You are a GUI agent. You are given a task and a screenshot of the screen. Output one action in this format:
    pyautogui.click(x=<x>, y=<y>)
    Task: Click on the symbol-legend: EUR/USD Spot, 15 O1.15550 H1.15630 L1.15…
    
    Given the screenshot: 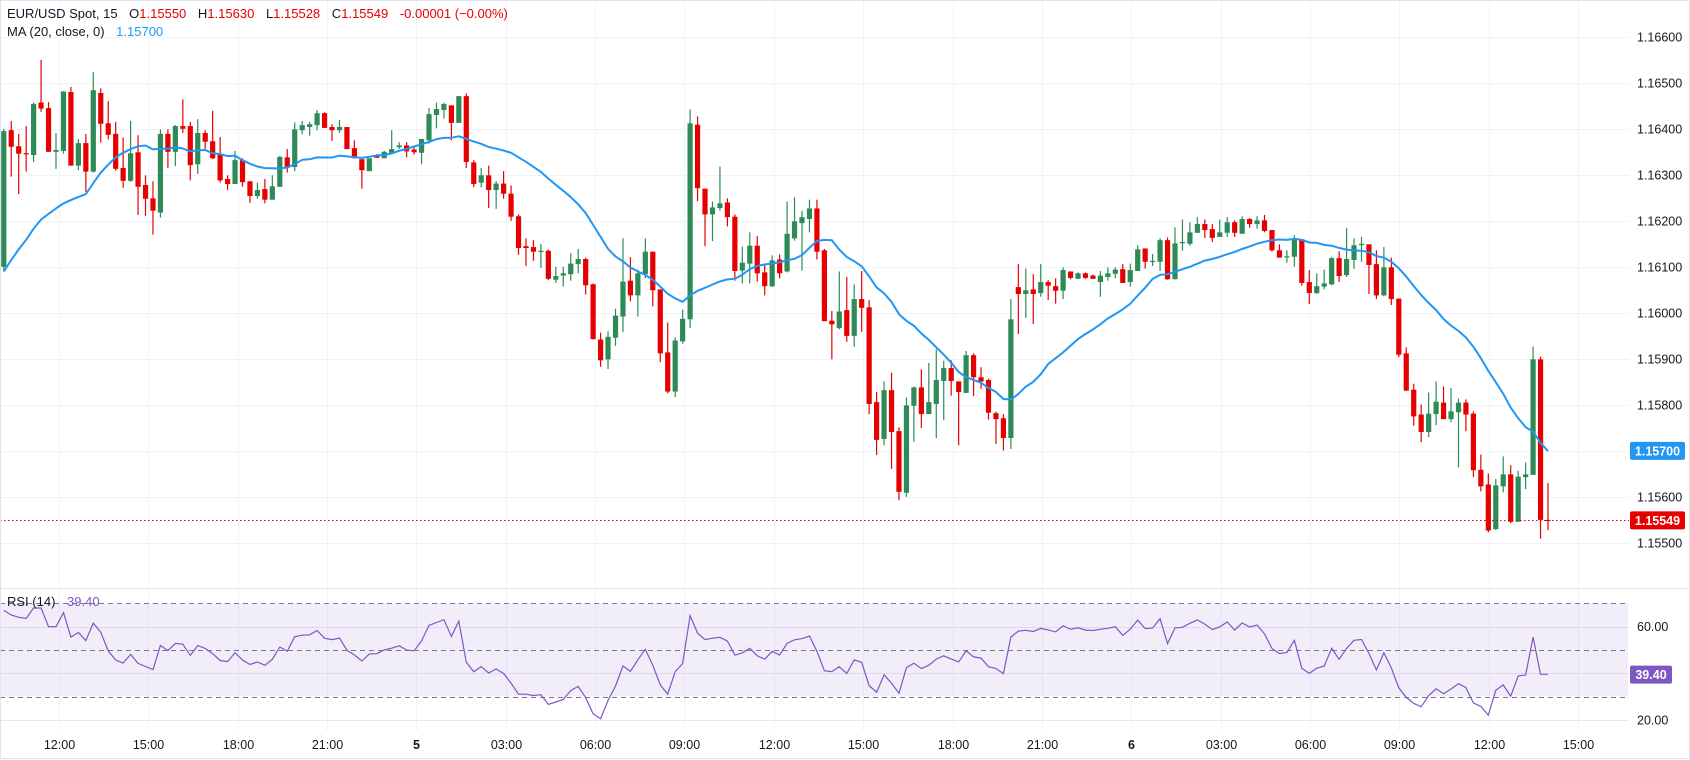 What is the action you would take?
    pyautogui.click(x=257, y=13)
    